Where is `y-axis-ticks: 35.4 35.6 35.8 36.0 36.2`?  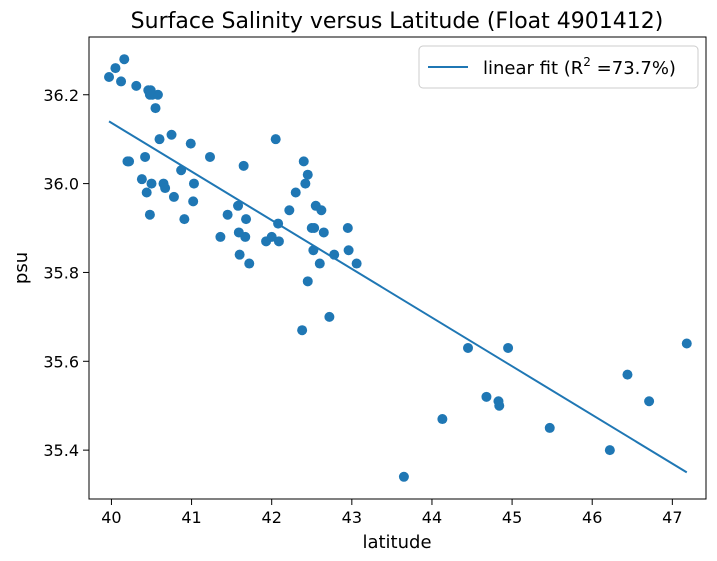
y-axis-ticks: 35.4 35.6 35.8 36.0 36.2 is located at coordinates (66, 273).